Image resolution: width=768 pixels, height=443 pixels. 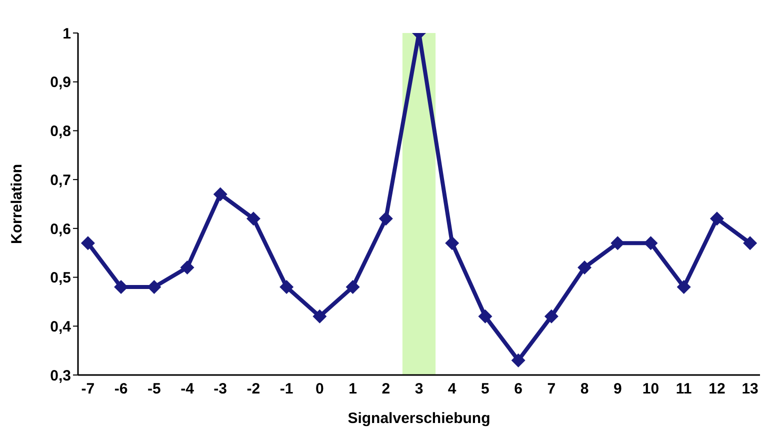 I want to click on x-tick-label: 5, so click(x=485, y=389).